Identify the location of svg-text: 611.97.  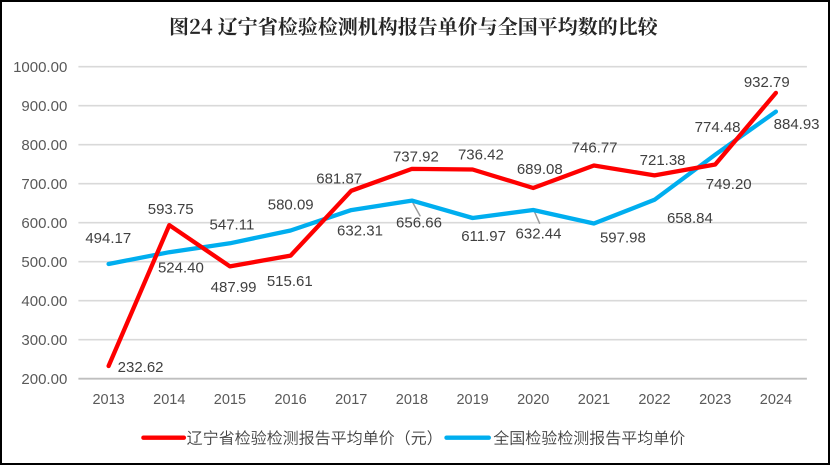
(483, 236).